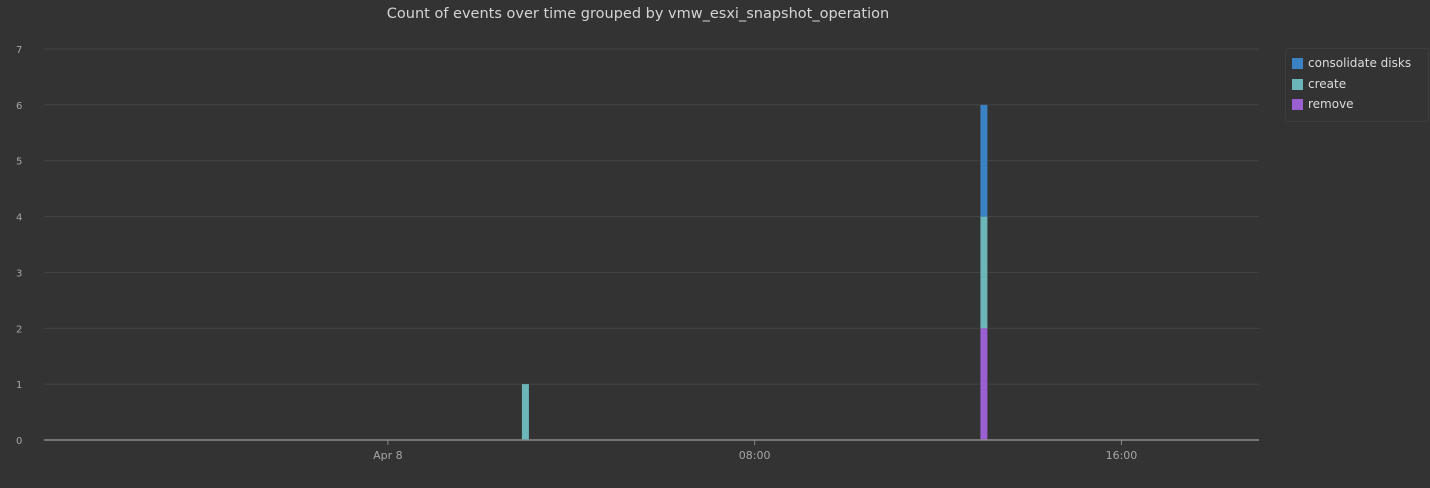 The width and height of the screenshot is (1430, 488). Describe the element at coordinates (19, 441) in the screenshot. I see `y-tick-label: 0` at that location.